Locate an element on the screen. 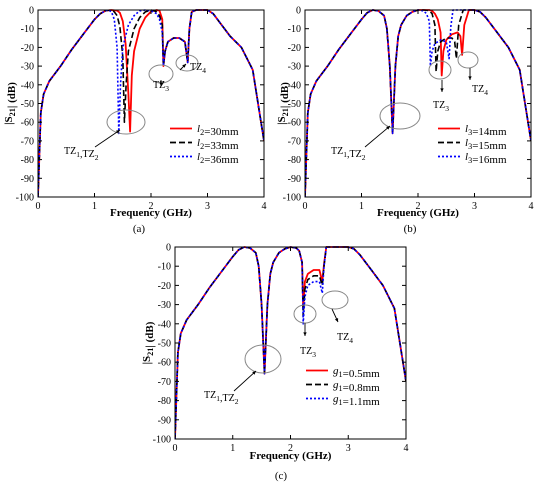 The width and height of the screenshot is (550, 485). x-tick-label: 4 is located at coordinates (531, 206).